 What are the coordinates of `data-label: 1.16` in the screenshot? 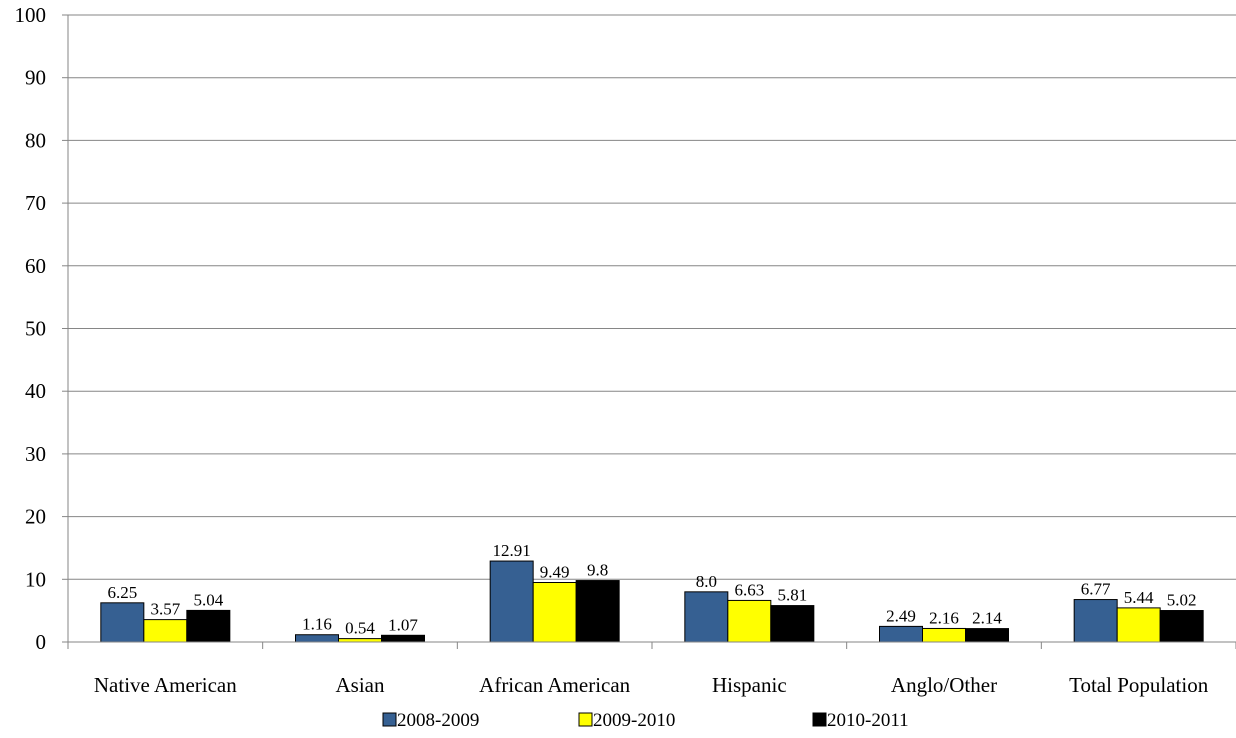 It's located at (317, 624).